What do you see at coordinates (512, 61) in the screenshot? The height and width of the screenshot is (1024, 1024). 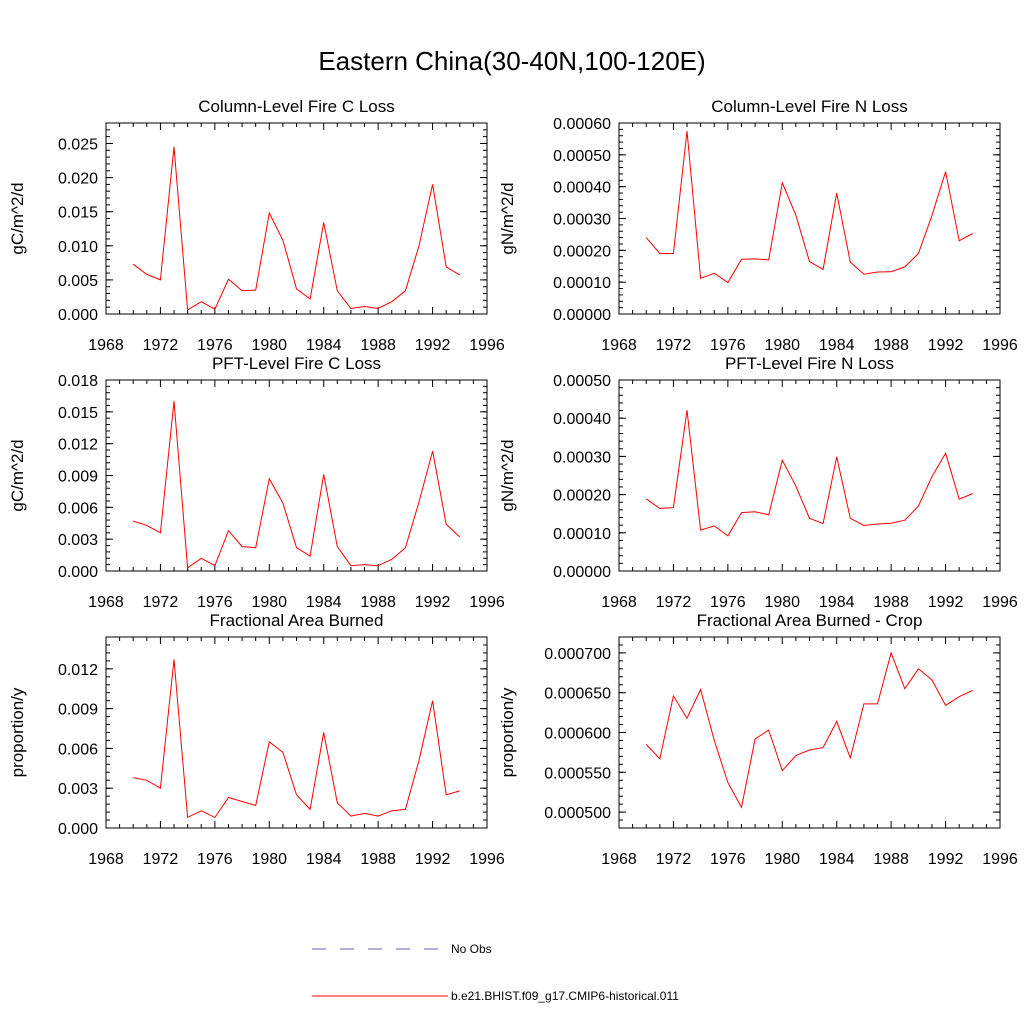 I see `figure-title: Eastern China(30-40N,100-120E)` at bounding box center [512, 61].